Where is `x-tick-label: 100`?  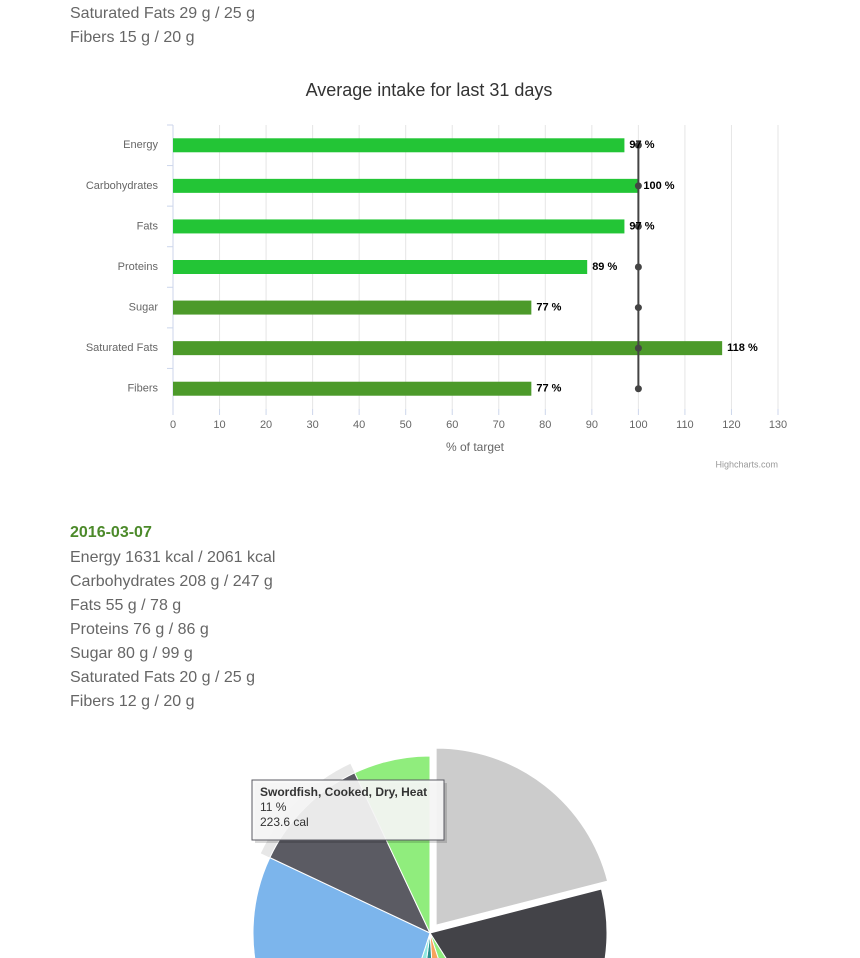 x-tick-label: 100 is located at coordinates (638, 425).